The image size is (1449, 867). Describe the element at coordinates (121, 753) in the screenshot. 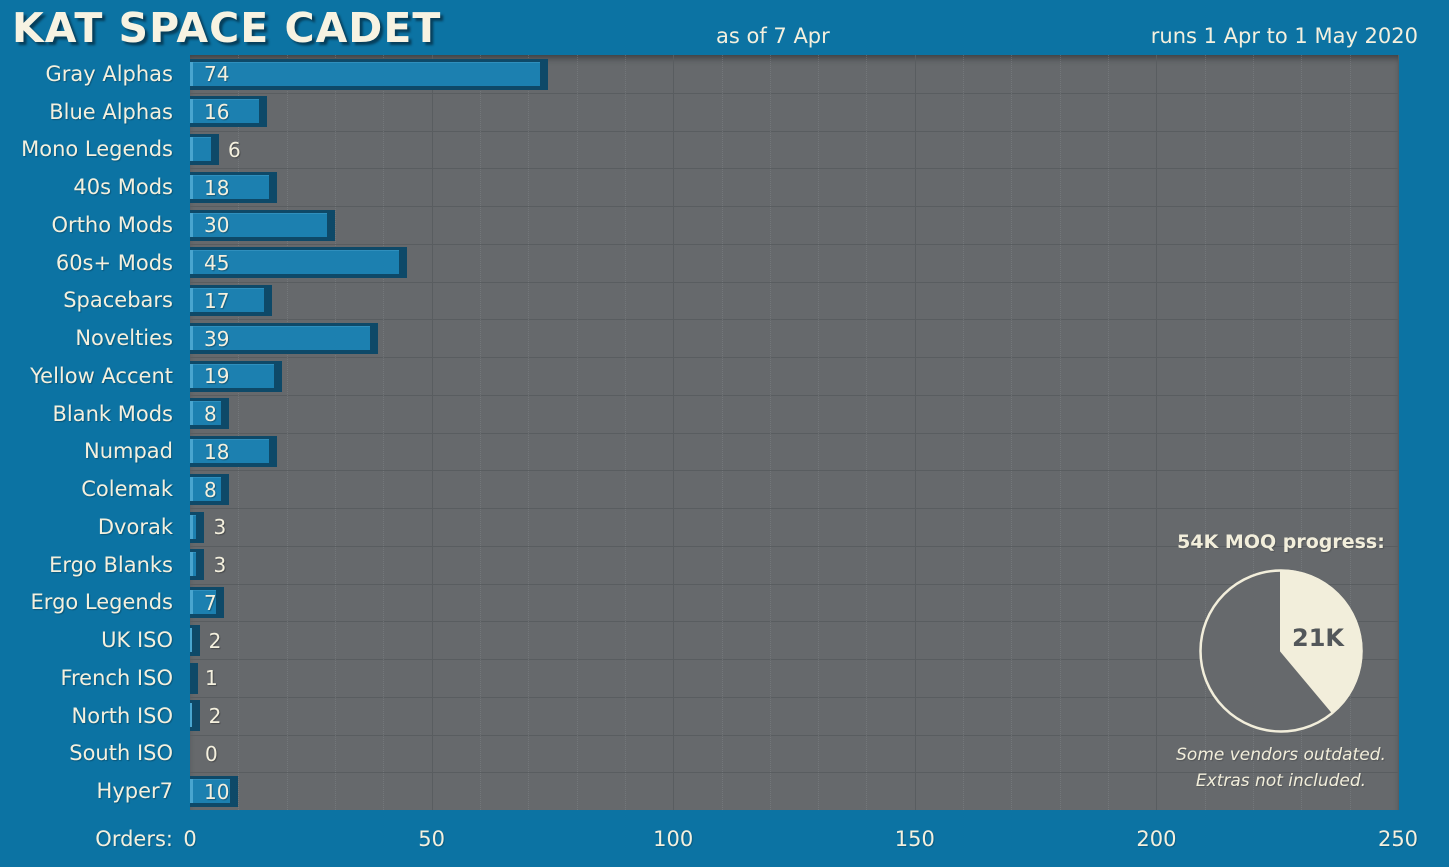

I see `category-label: South ISO` at that location.